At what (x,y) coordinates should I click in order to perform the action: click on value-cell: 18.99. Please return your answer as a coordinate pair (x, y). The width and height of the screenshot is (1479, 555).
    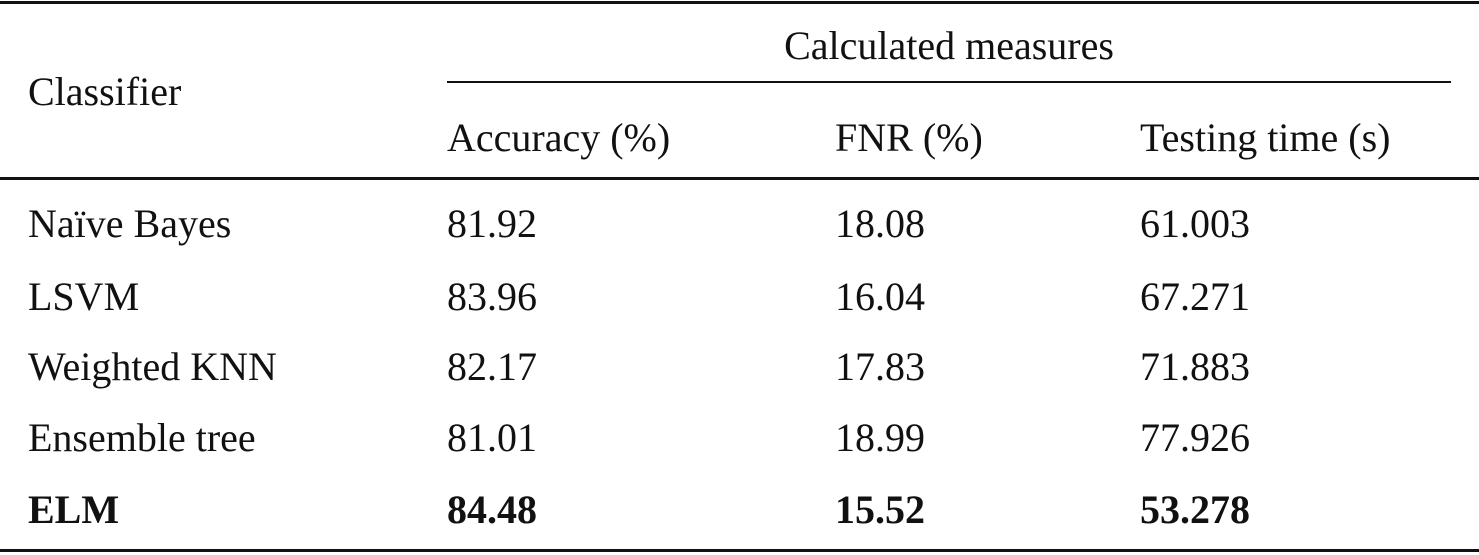
    Looking at the image, I should click on (880, 437).